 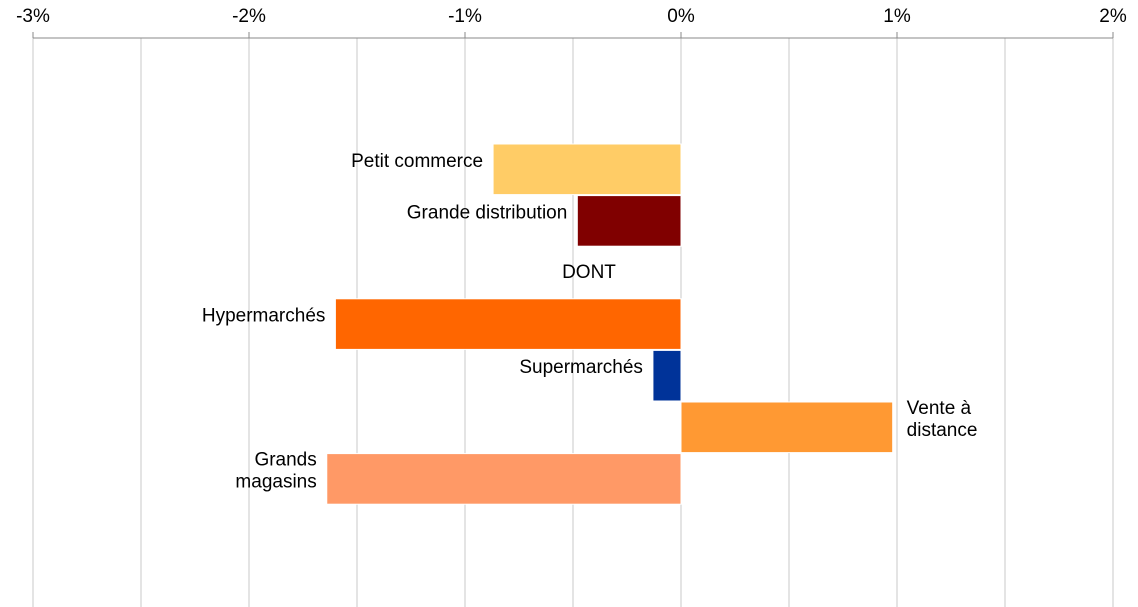 I want to click on x-tick-label: 0%, so click(x=681, y=16).